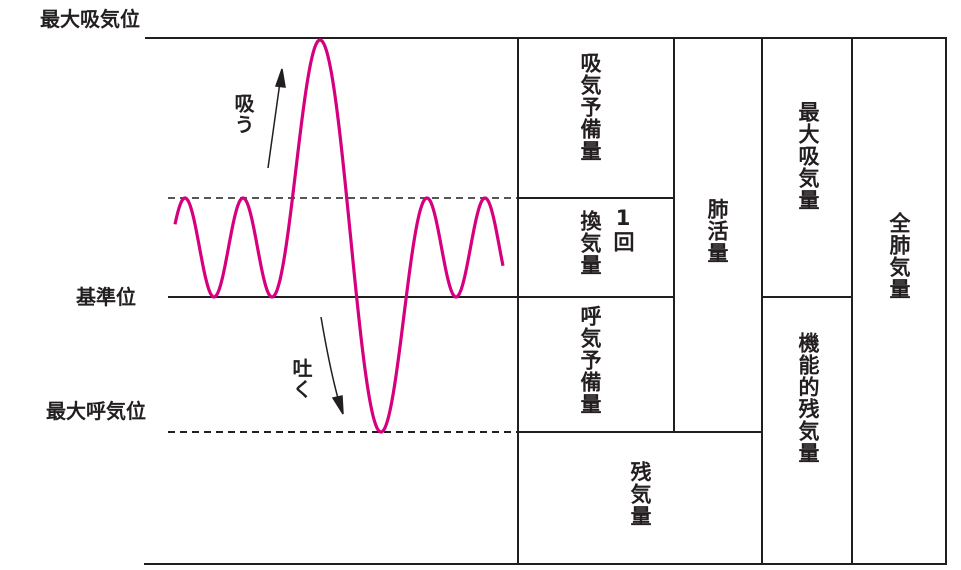 Image resolution: width=961 pixels, height=570 pixels. What do you see at coordinates (899, 256) in the screenshot?
I see `tlc-label: 全肺気量` at bounding box center [899, 256].